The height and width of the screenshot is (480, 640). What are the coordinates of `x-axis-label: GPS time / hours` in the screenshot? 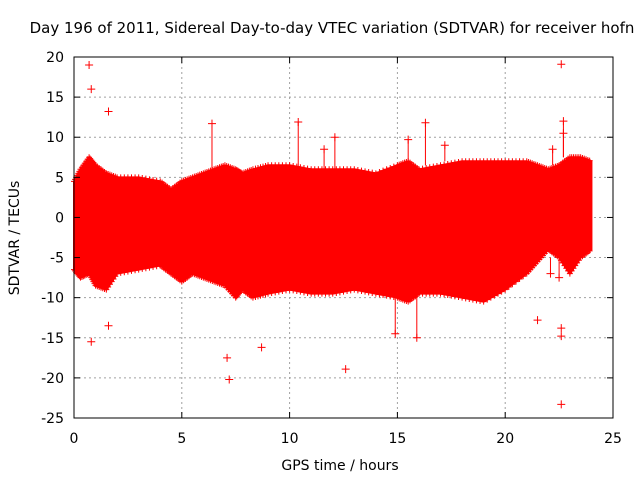 It's located at (339, 466).